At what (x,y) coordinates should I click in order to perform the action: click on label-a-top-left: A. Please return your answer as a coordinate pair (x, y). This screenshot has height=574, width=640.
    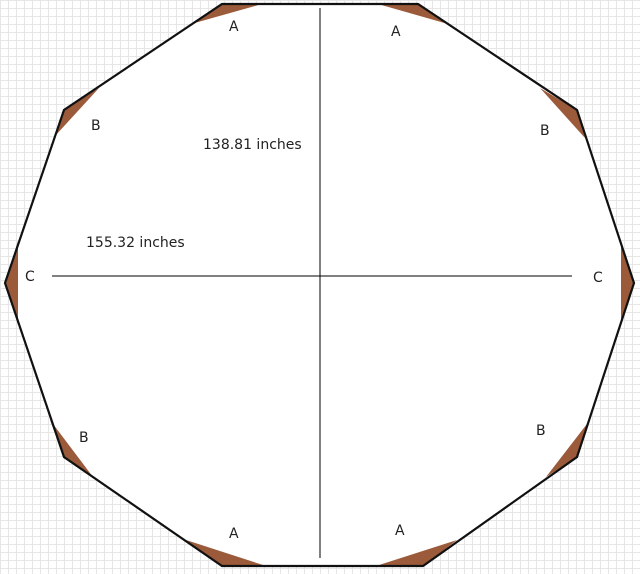
    Looking at the image, I should click on (234, 27).